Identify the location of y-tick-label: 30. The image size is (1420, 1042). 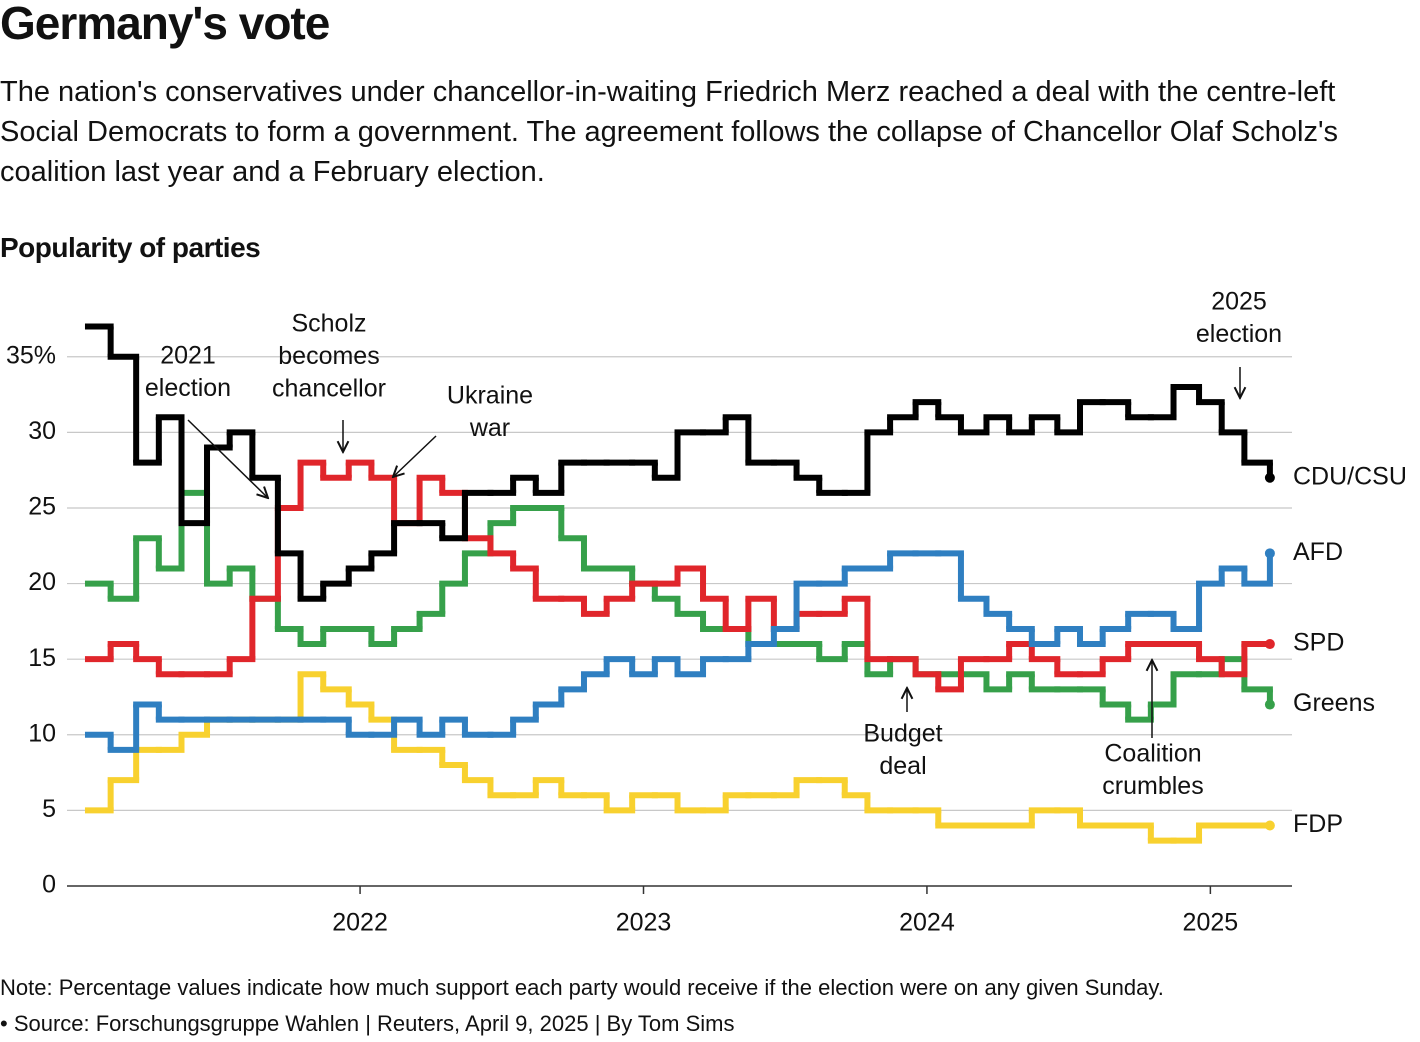
(42, 431).